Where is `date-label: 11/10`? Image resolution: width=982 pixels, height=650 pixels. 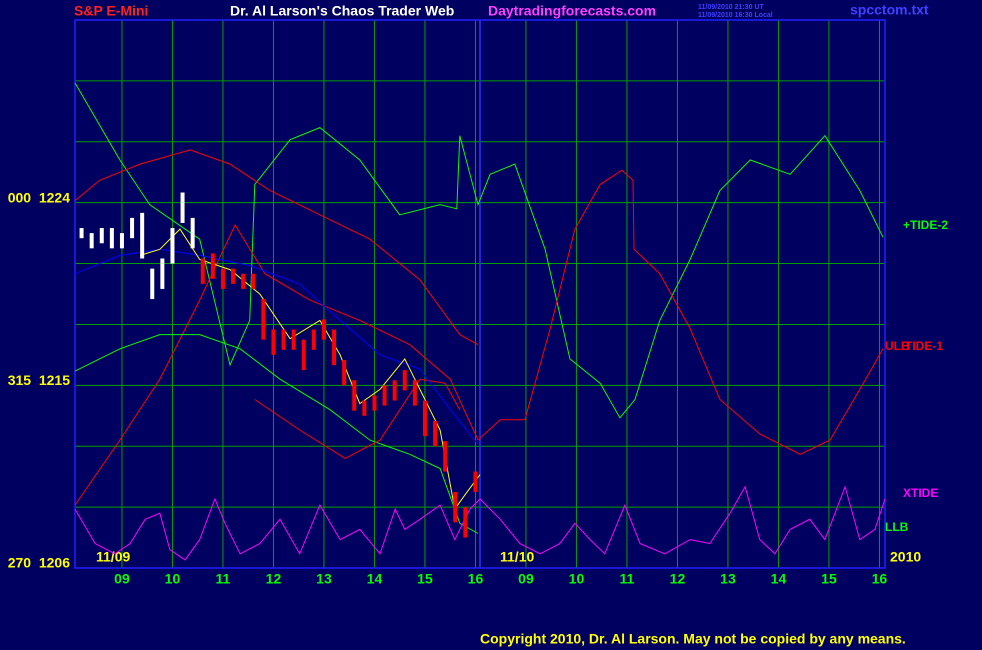 date-label: 11/10 is located at coordinates (517, 557).